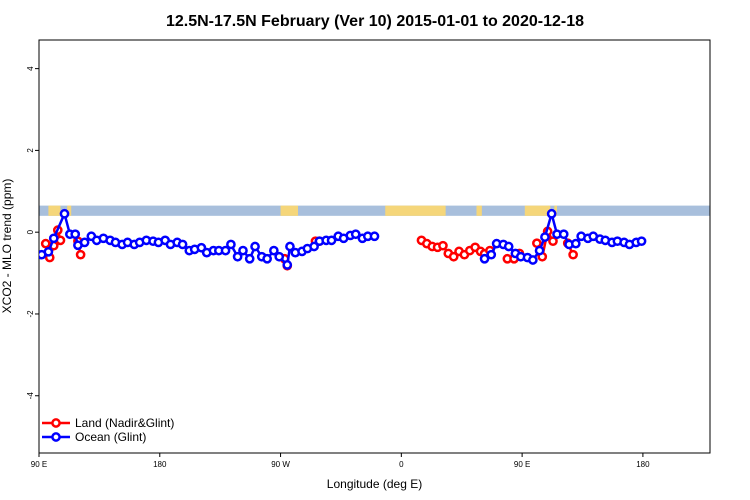 This screenshot has width=750, height=500. Describe the element at coordinates (30, 68) in the screenshot. I see `y-tick-label: 4` at that location.